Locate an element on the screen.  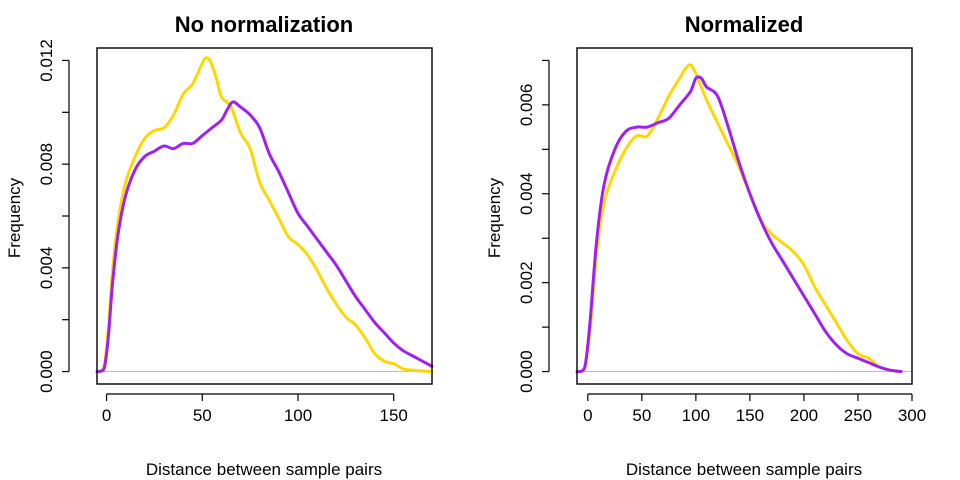
x-tick-label: 250 is located at coordinates (858, 415).